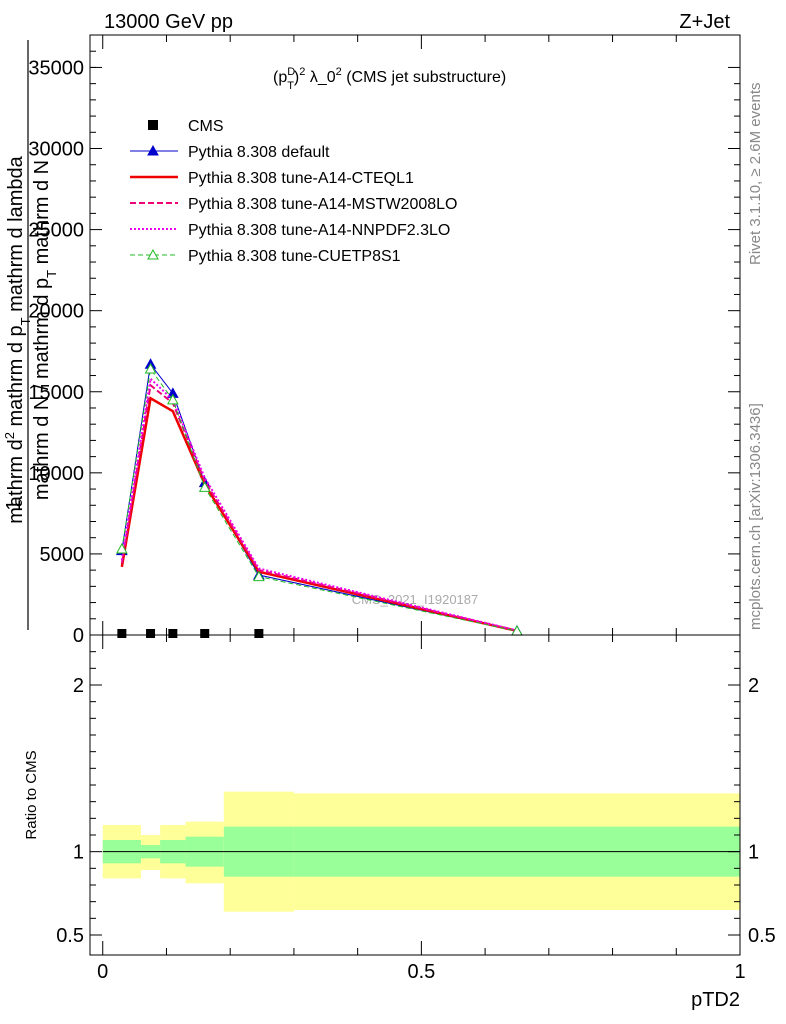 This screenshot has width=786, height=1024. Describe the element at coordinates (755, 174) in the screenshot. I see `rivet-label: Rivet 3.1.10, ≥ 2.6M events` at that location.